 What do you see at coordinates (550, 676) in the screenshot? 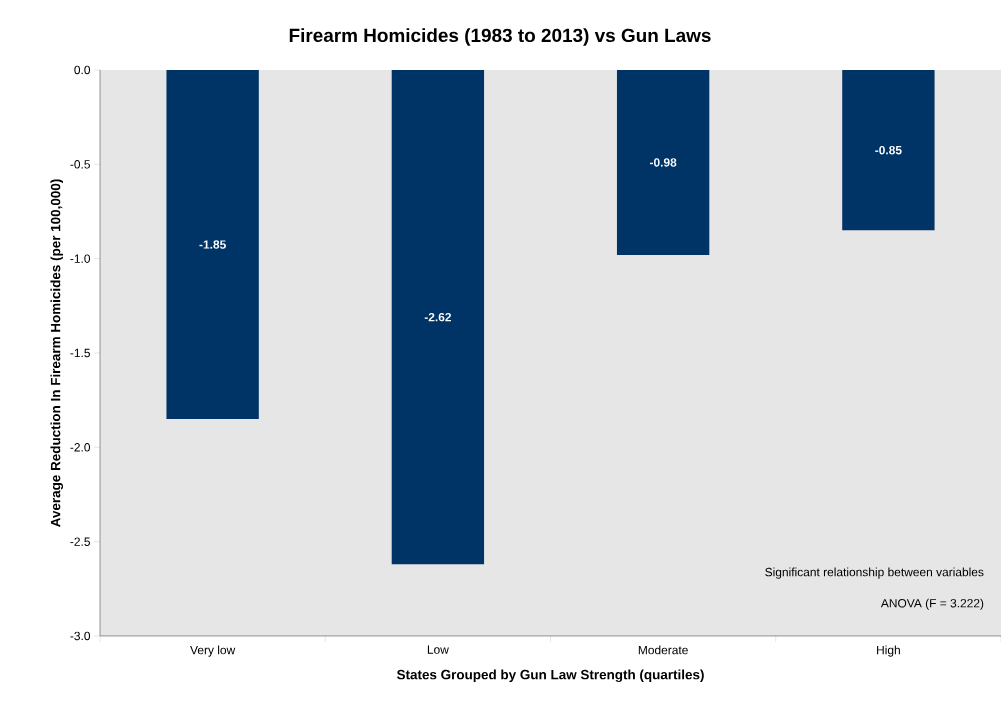
I see `x-axis-title: States Grouped by Gun Law Strength (quartiles)` at bounding box center [550, 676].